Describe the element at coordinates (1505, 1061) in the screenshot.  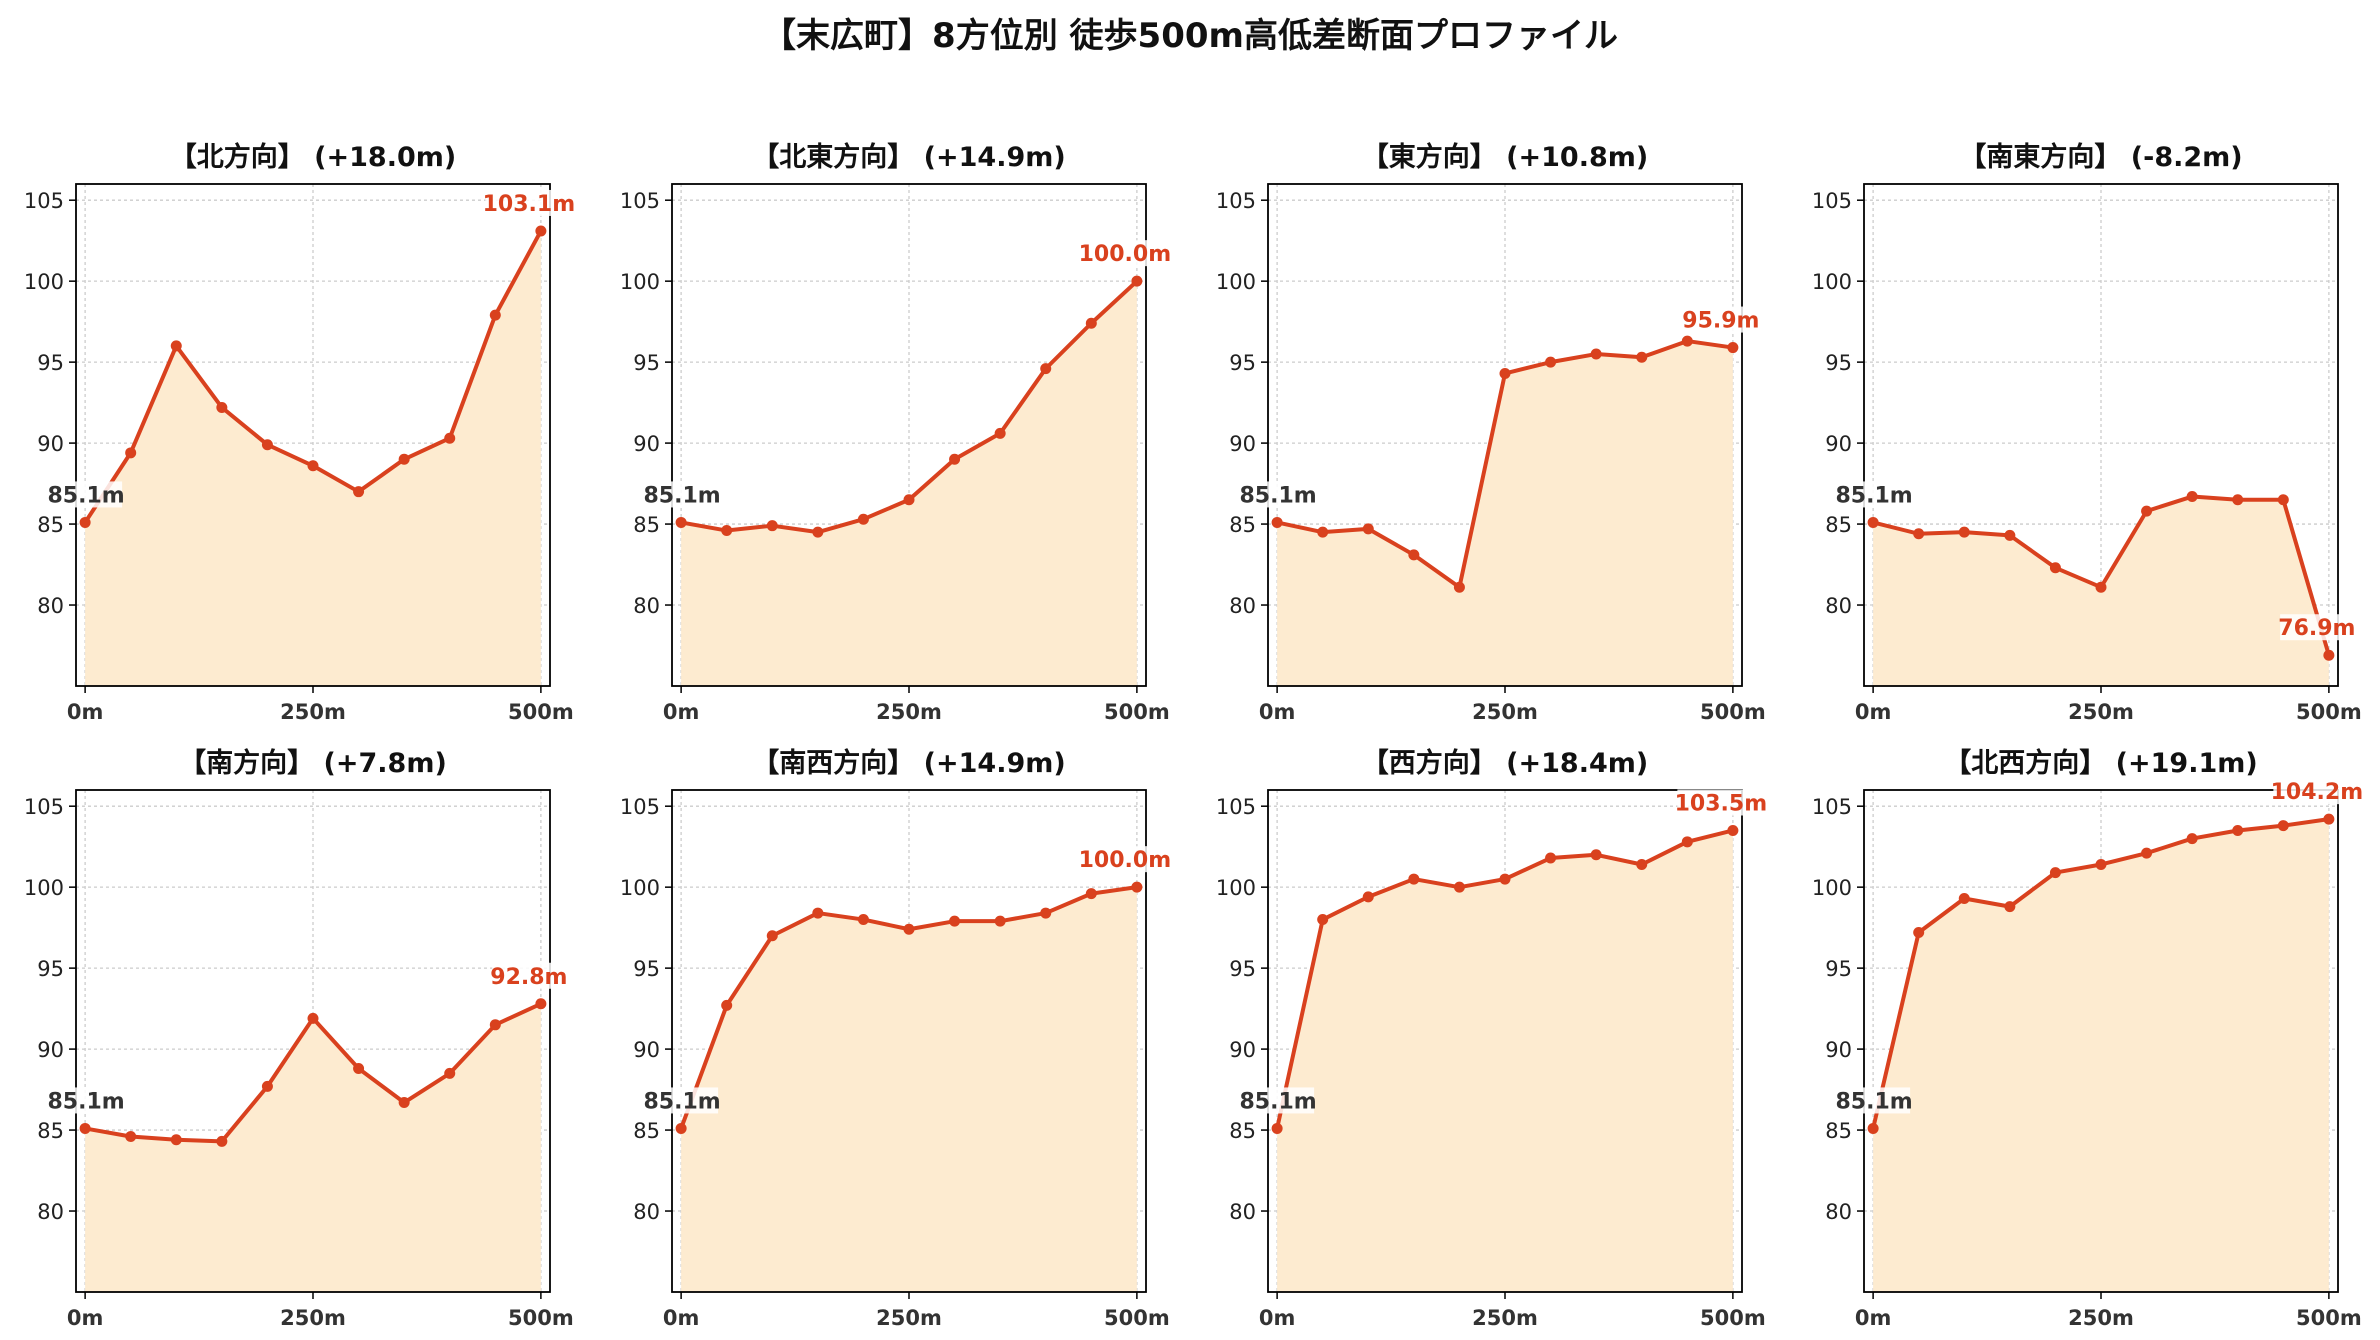
I see `profile-area` at that location.